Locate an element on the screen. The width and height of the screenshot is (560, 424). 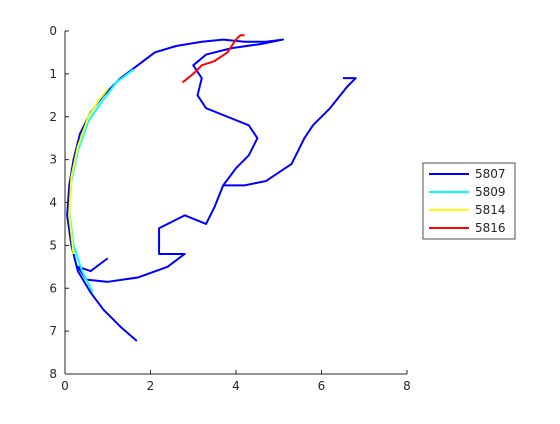
legend-label: 5814 is located at coordinates (490, 210).